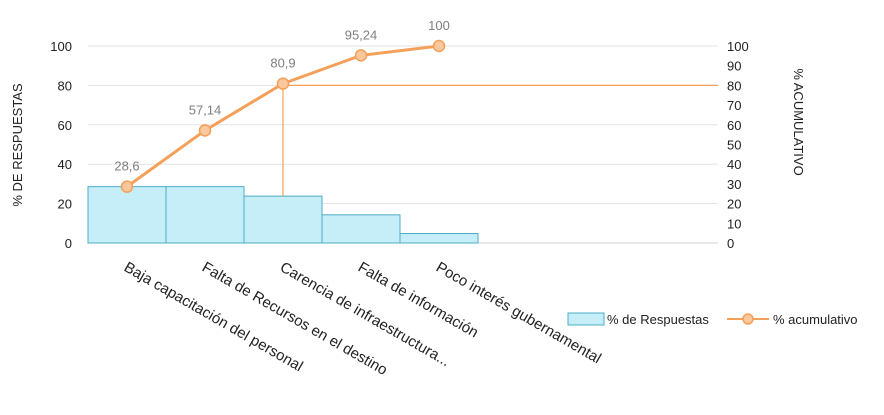  Describe the element at coordinates (61, 145) in the screenshot. I see `left-axis-ticks: 0 20 40 60 80 100` at that location.